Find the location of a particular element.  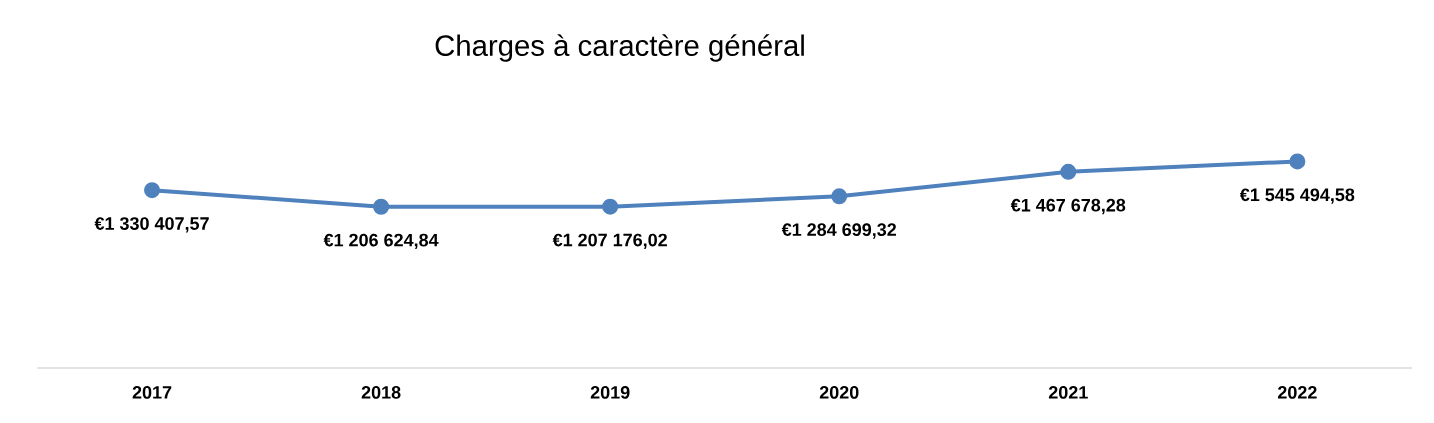

data-label: €1 545 494,58 is located at coordinates (1297, 196).